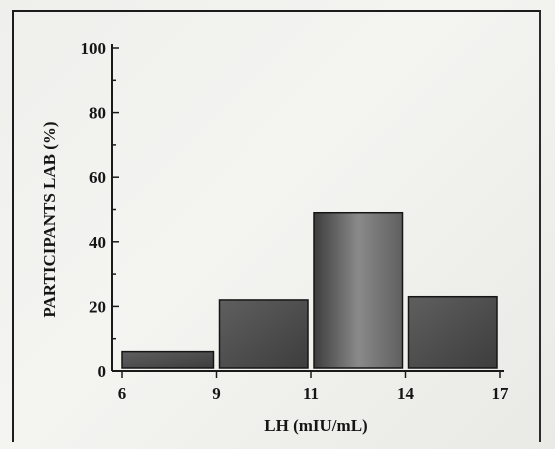 The image size is (555, 449). I want to click on y-tick-label: 40, so click(97, 242).